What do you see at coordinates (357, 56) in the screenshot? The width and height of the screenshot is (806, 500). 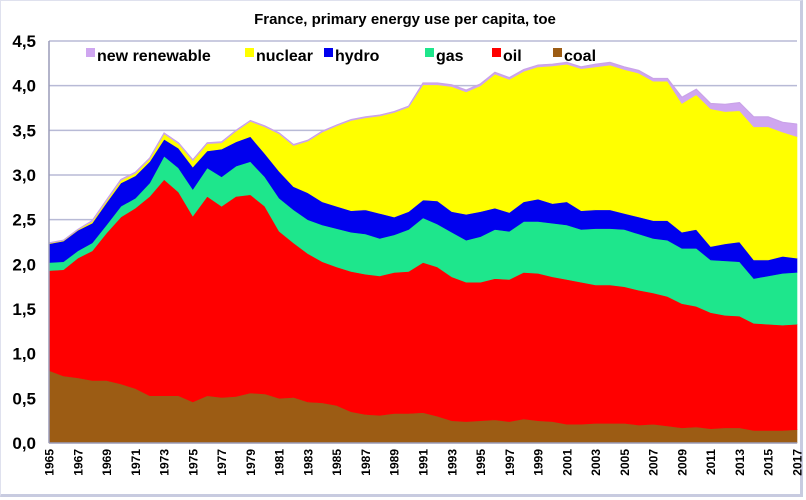 I see `legend-label: hydro` at bounding box center [357, 56].